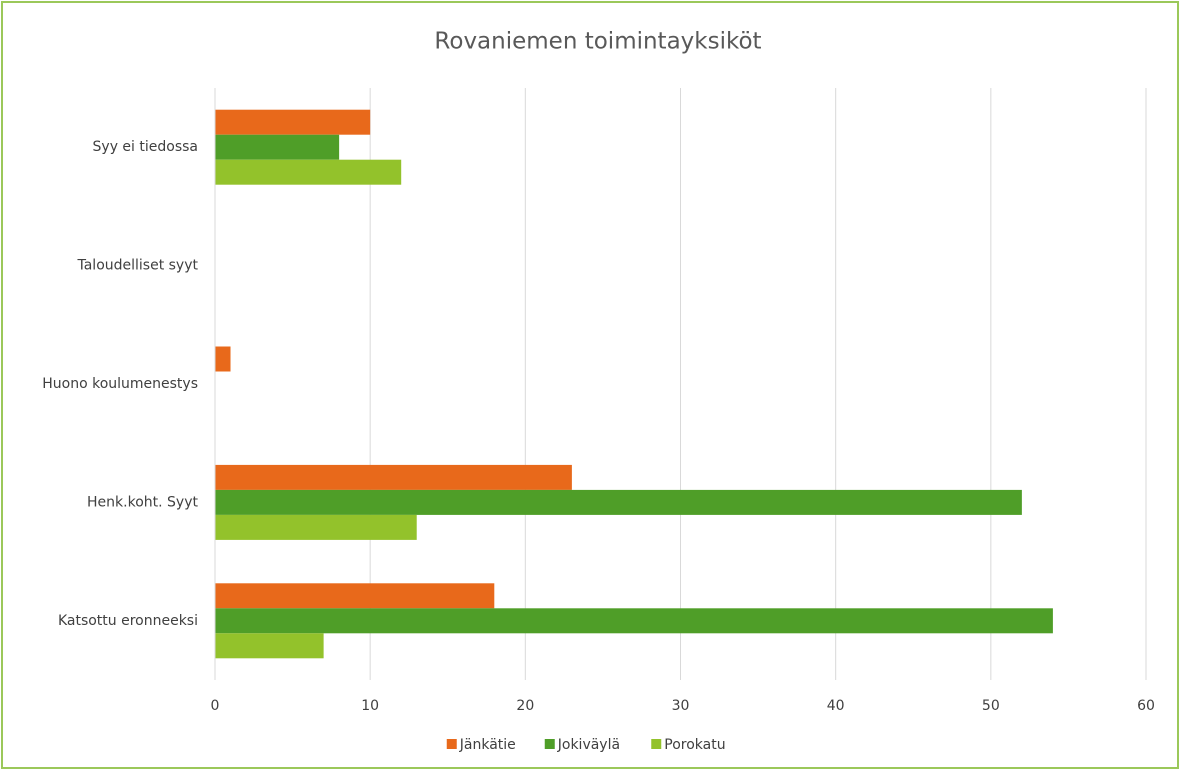 The height and width of the screenshot is (775, 1181). I want to click on x-tick-label: 0, so click(215, 706).